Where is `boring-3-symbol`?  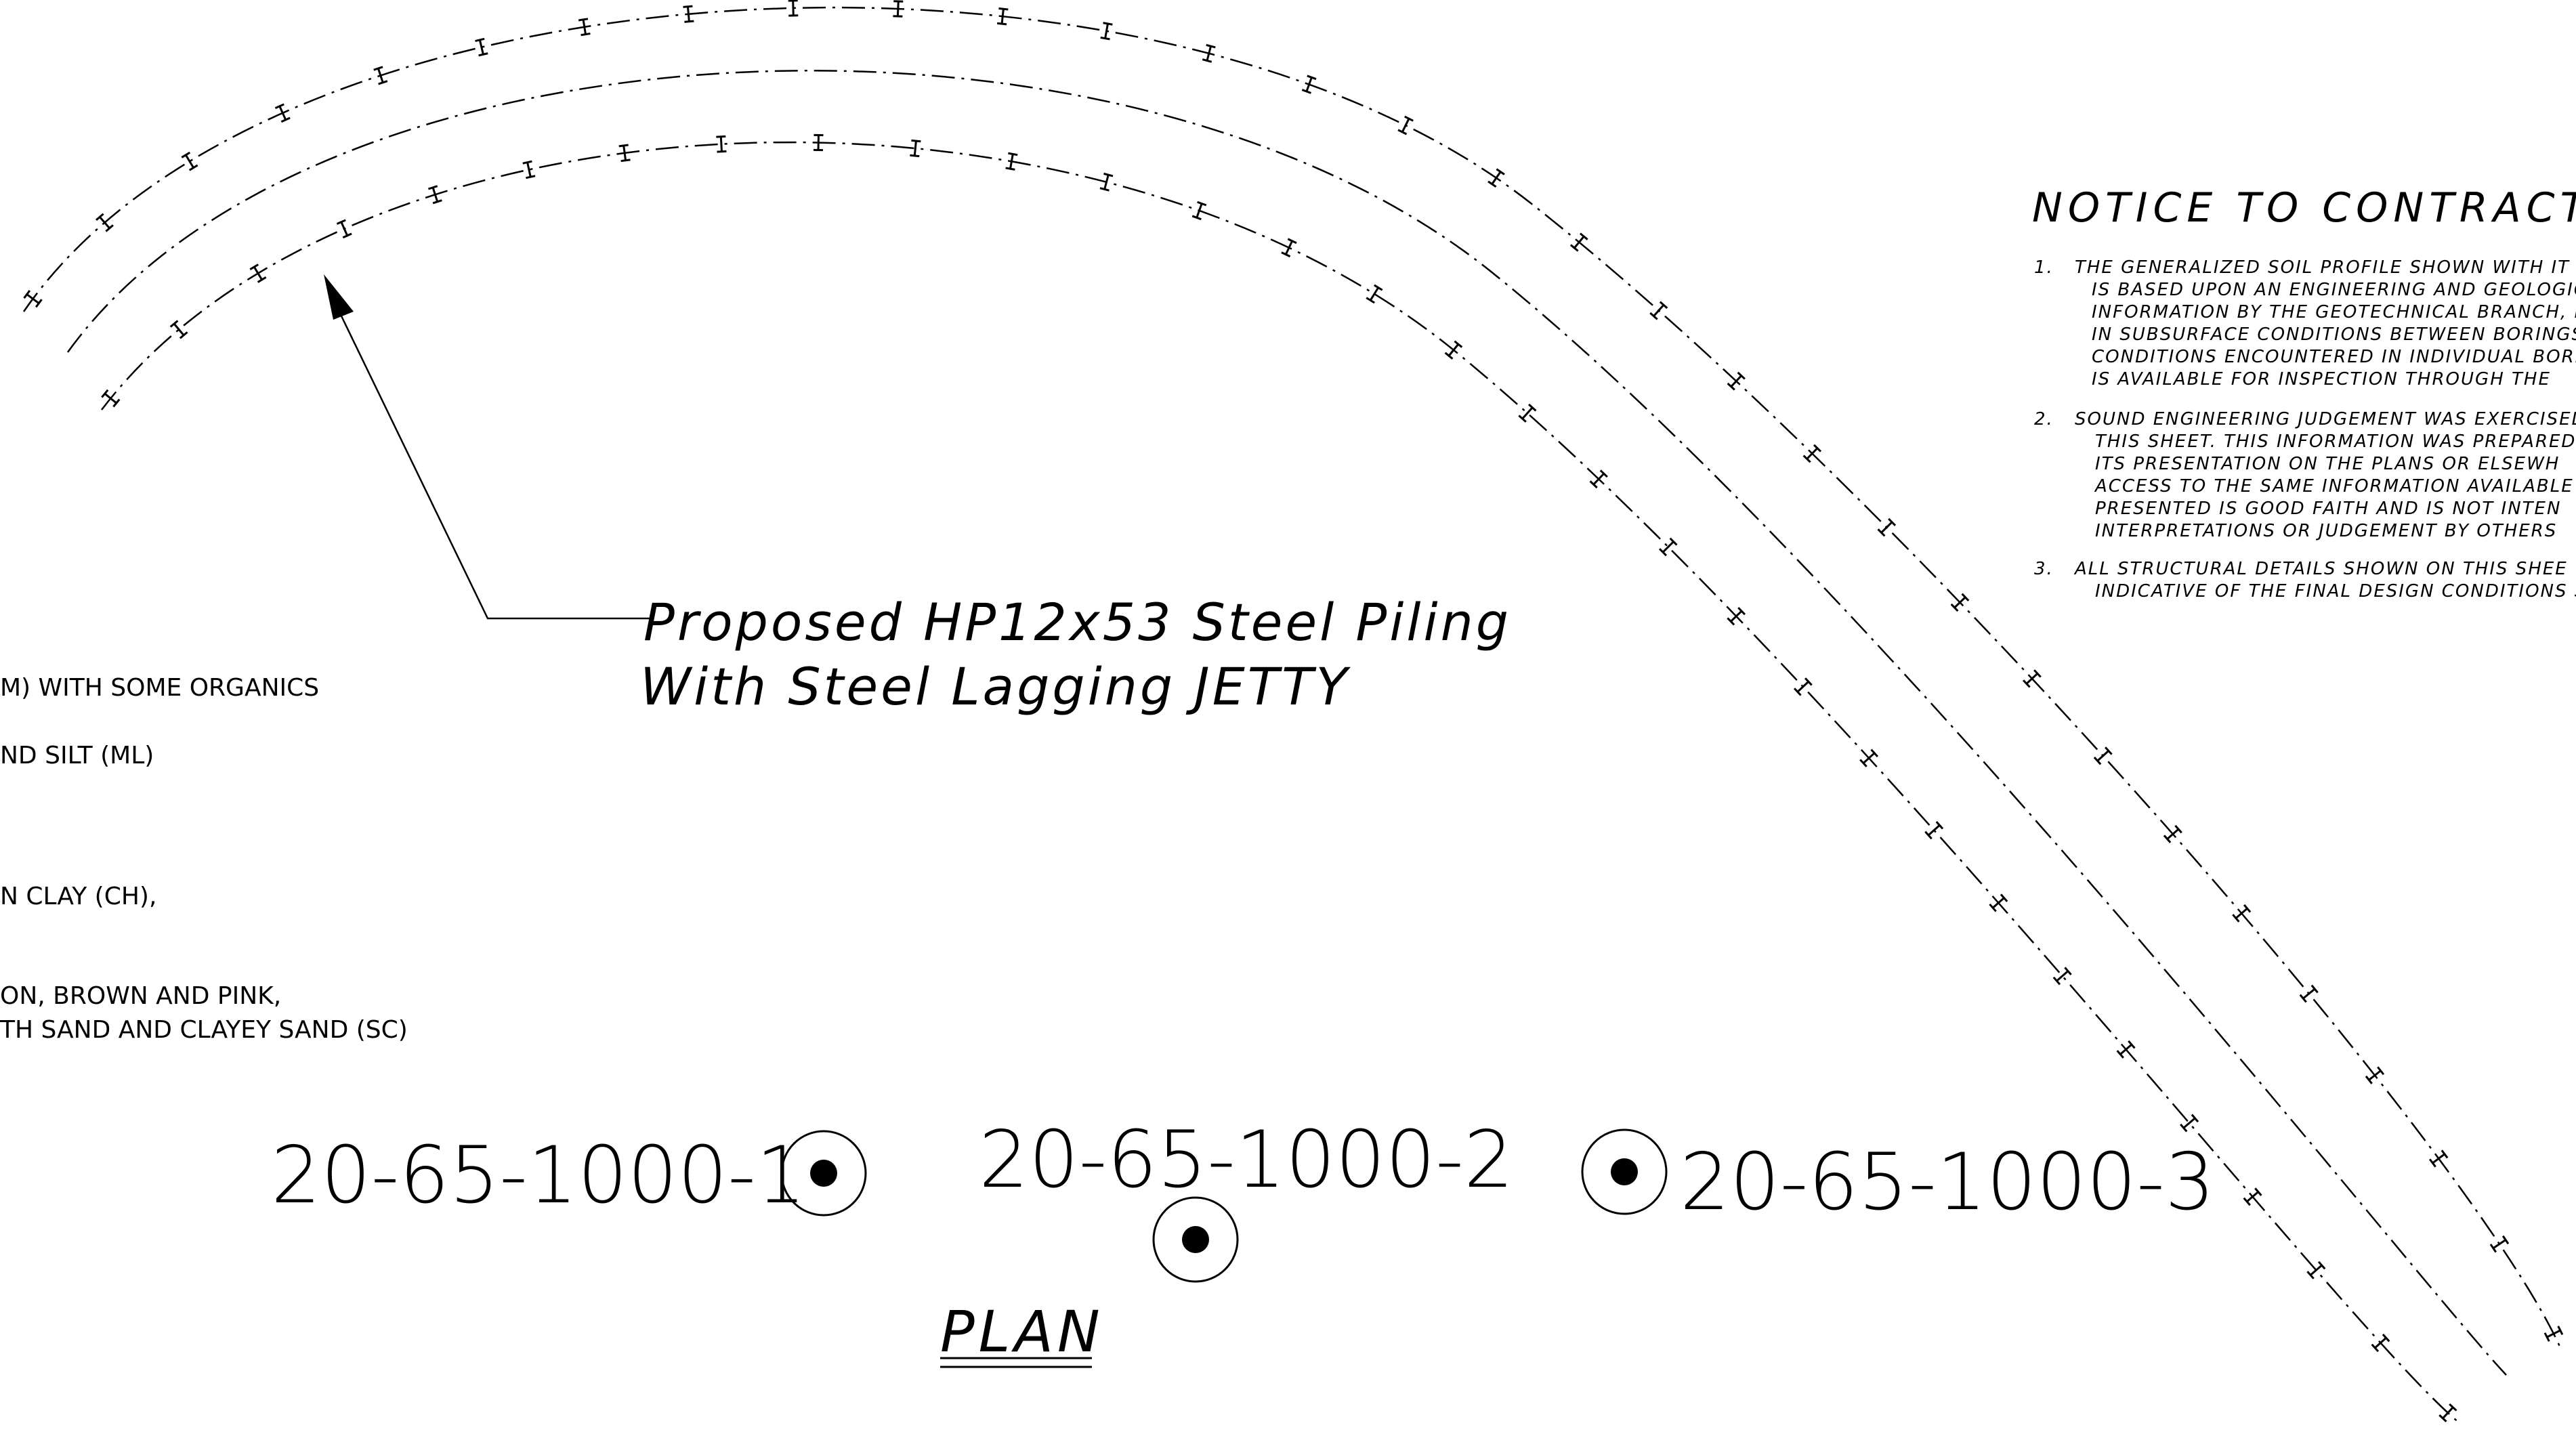
boring-3-symbol is located at coordinates (1624, 1171).